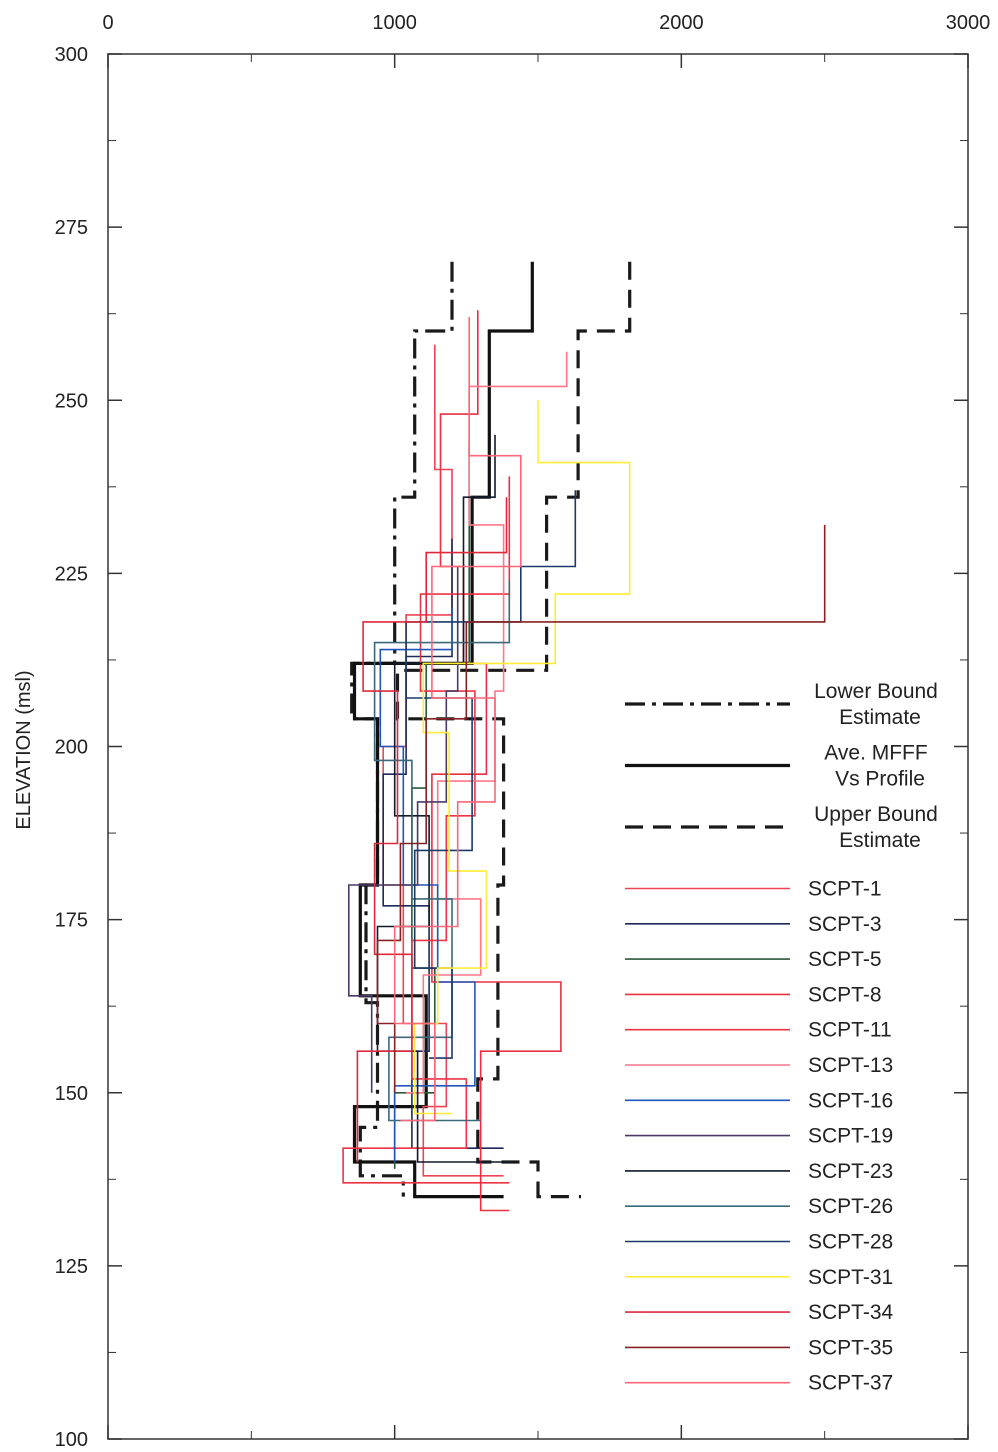 The width and height of the screenshot is (998, 1452). I want to click on legend-label-scpt-26: SCPT-26, so click(850, 1206).